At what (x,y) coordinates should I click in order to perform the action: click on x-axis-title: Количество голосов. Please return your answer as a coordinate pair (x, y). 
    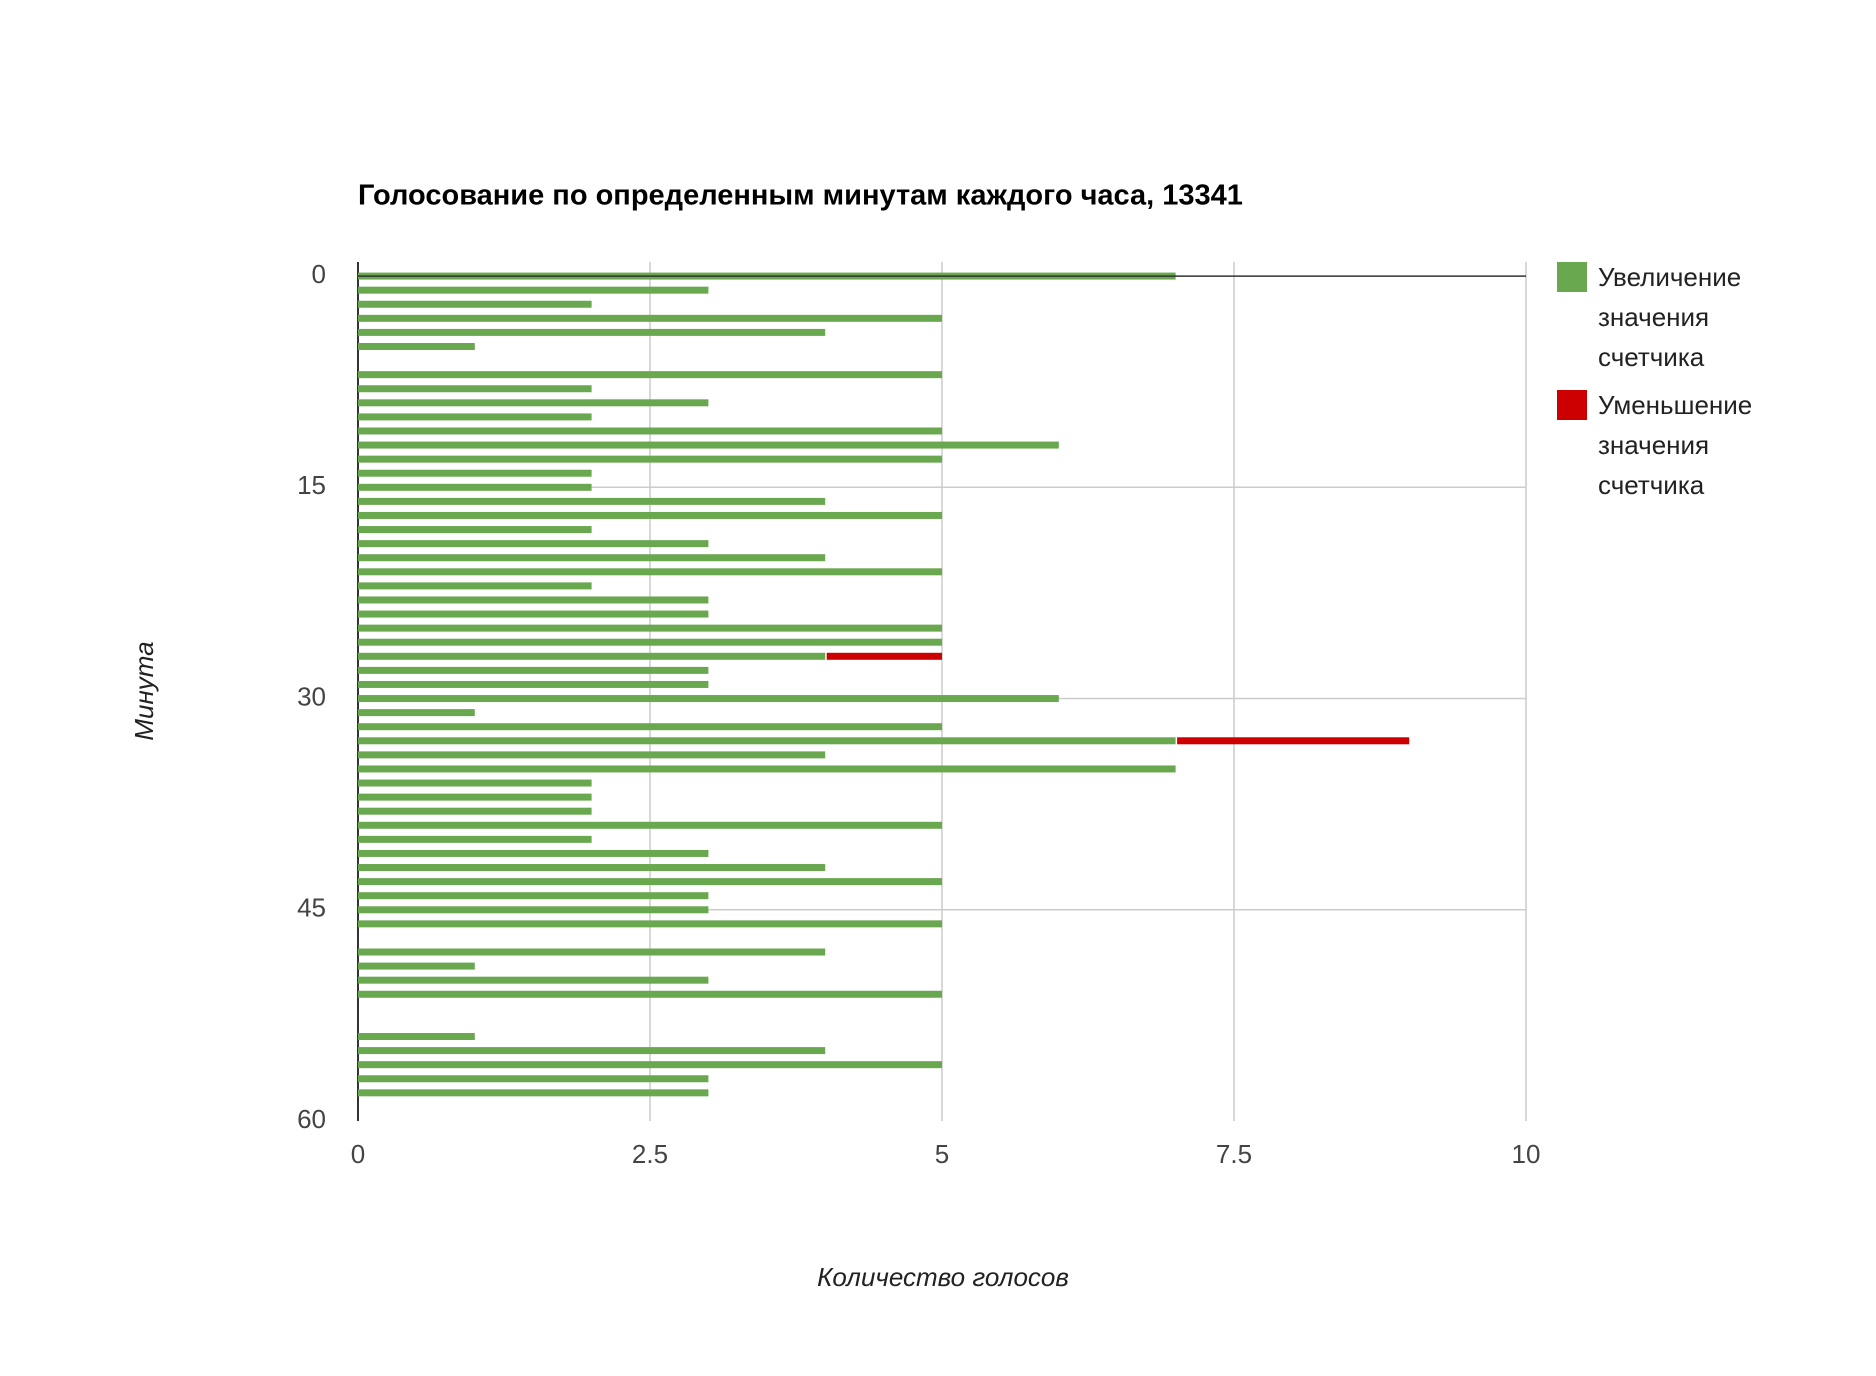
    Looking at the image, I should click on (943, 1277).